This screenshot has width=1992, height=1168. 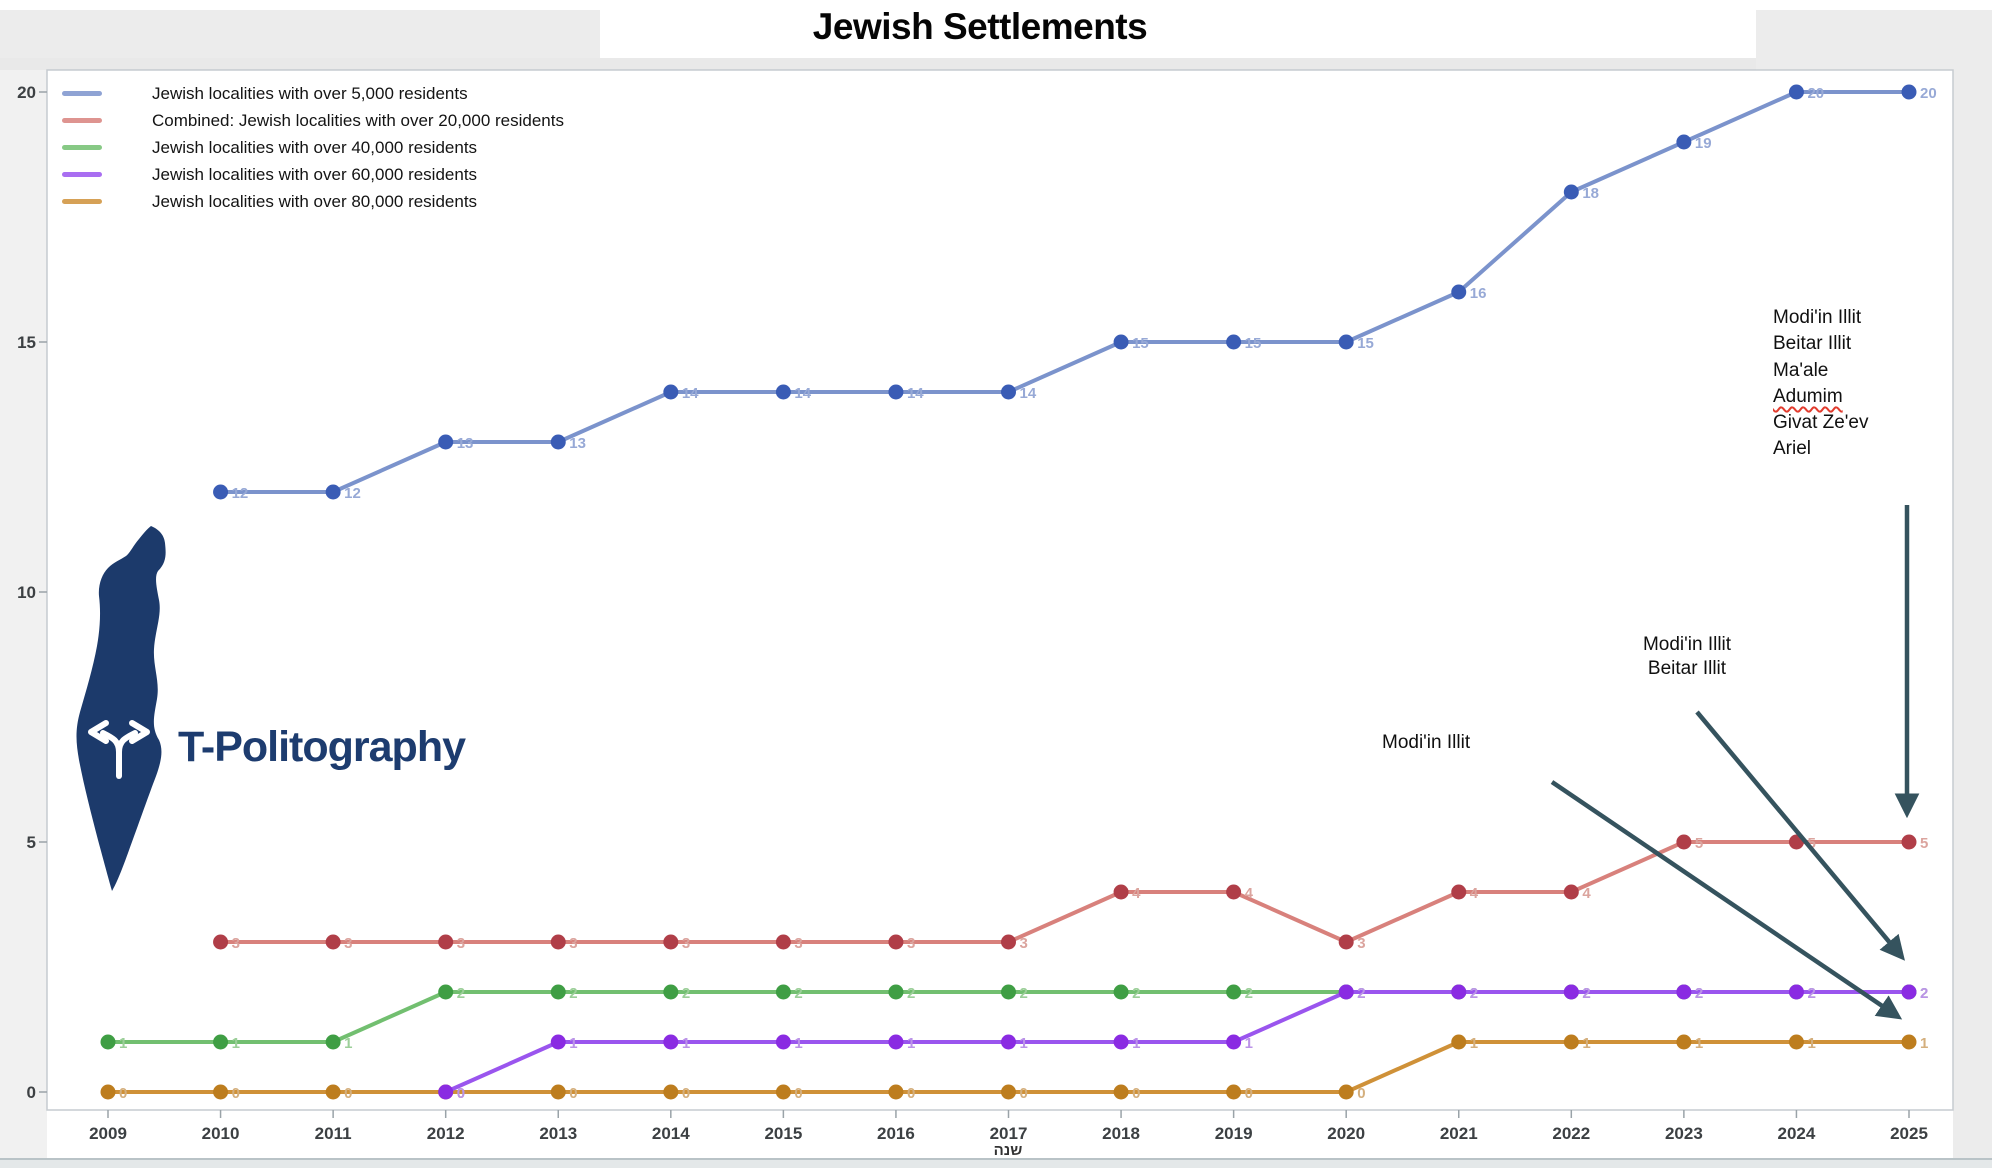 I want to click on fork-right-branch, so click(x=127, y=742).